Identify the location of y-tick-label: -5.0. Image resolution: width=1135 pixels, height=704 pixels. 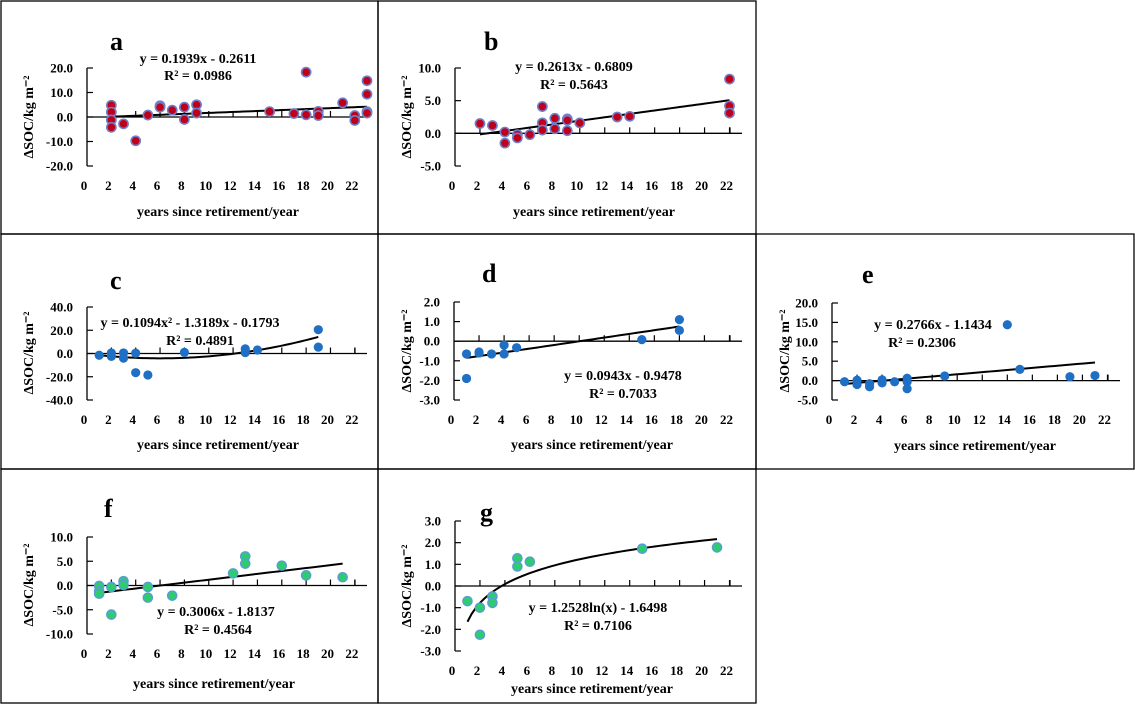
(807, 400).